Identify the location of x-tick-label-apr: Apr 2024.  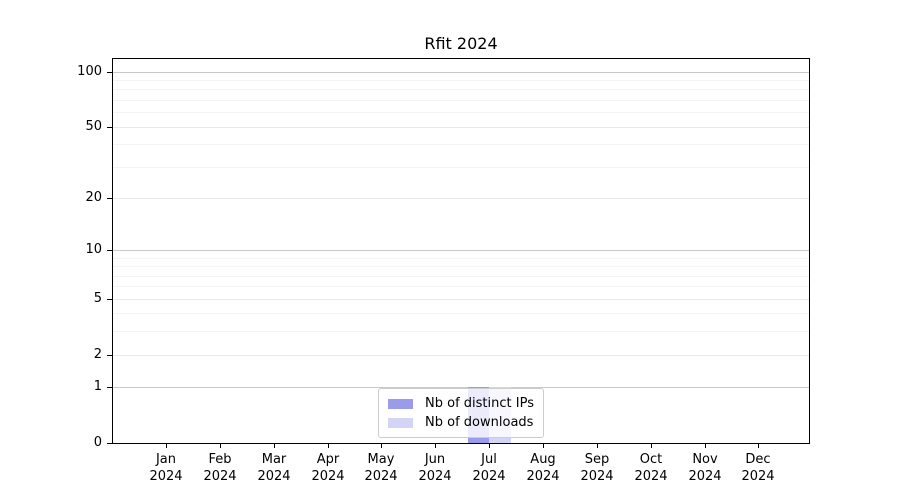
(328, 468).